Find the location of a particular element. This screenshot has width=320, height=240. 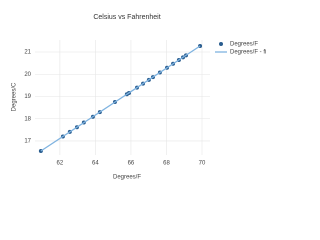

x-tick-label: 64 is located at coordinates (95, 164).